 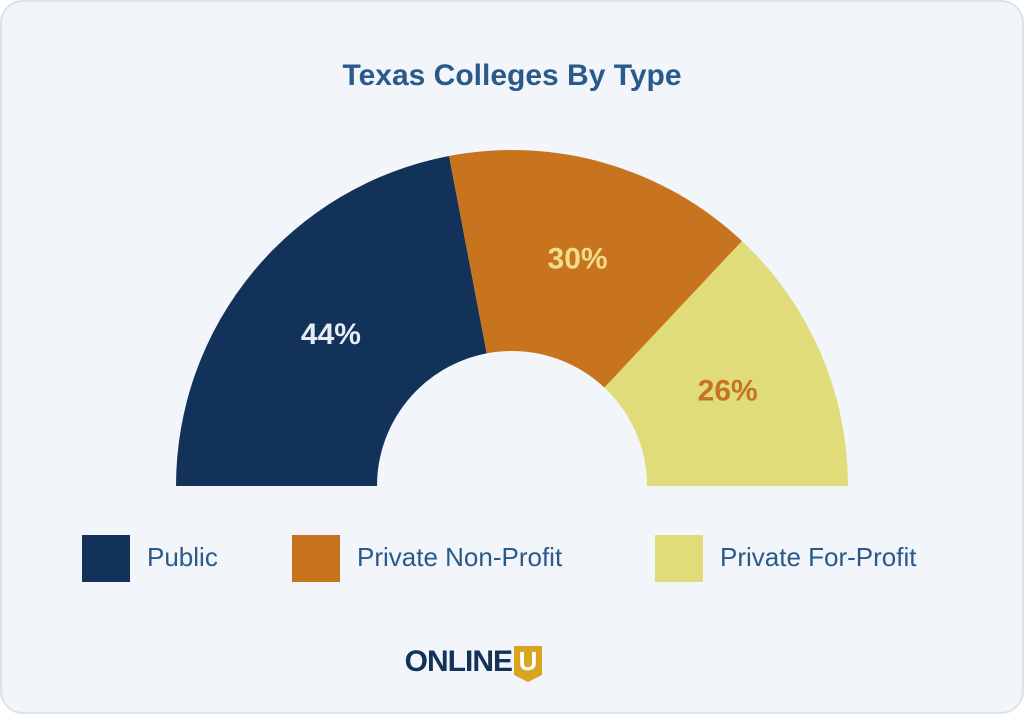 What do you see at coordinates (578, 258) in the screenshot?
I see `data-label: 30%` at bounding box center [578, 258].